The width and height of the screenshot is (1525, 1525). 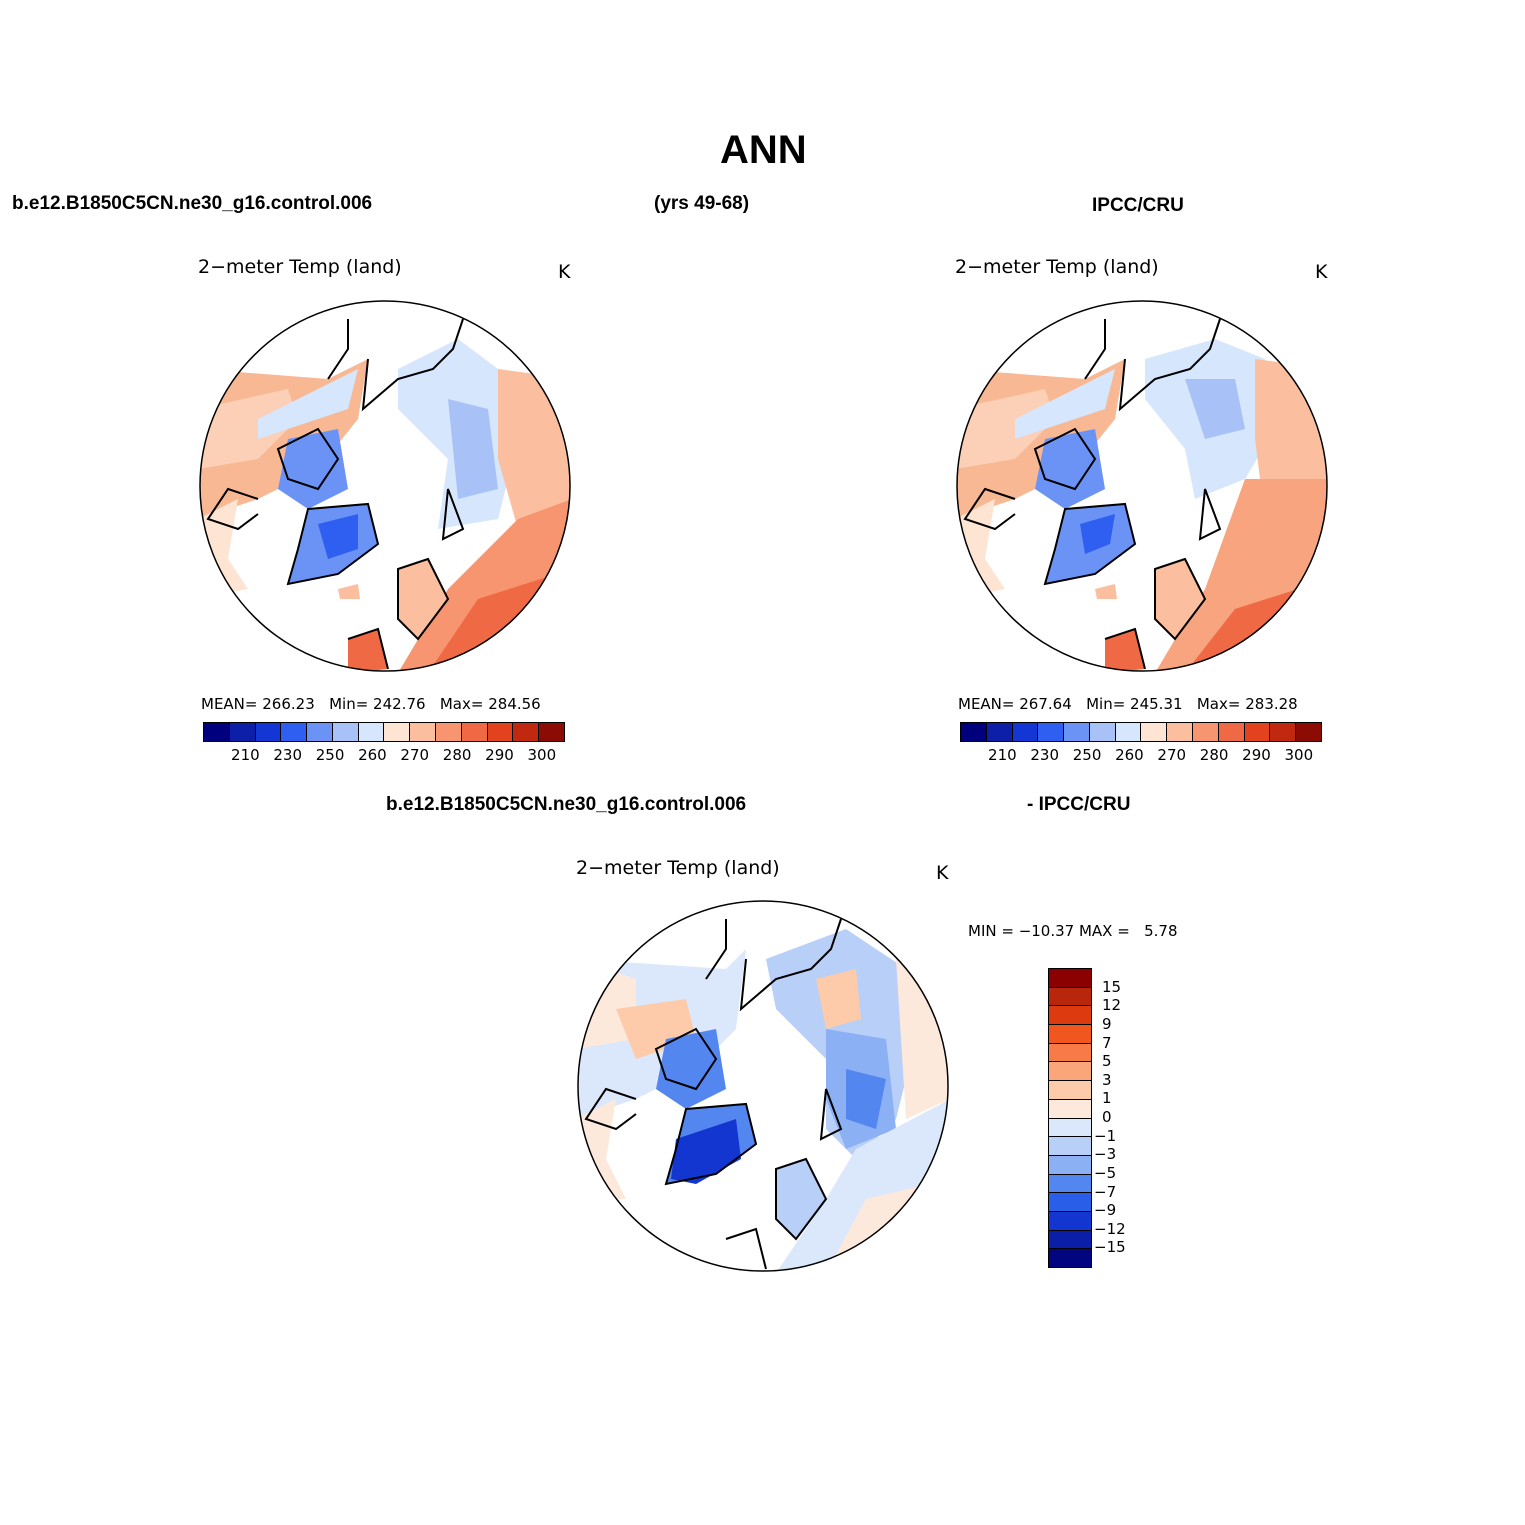 I want to click on model-panel-units: K, so click(x=564, y=272).